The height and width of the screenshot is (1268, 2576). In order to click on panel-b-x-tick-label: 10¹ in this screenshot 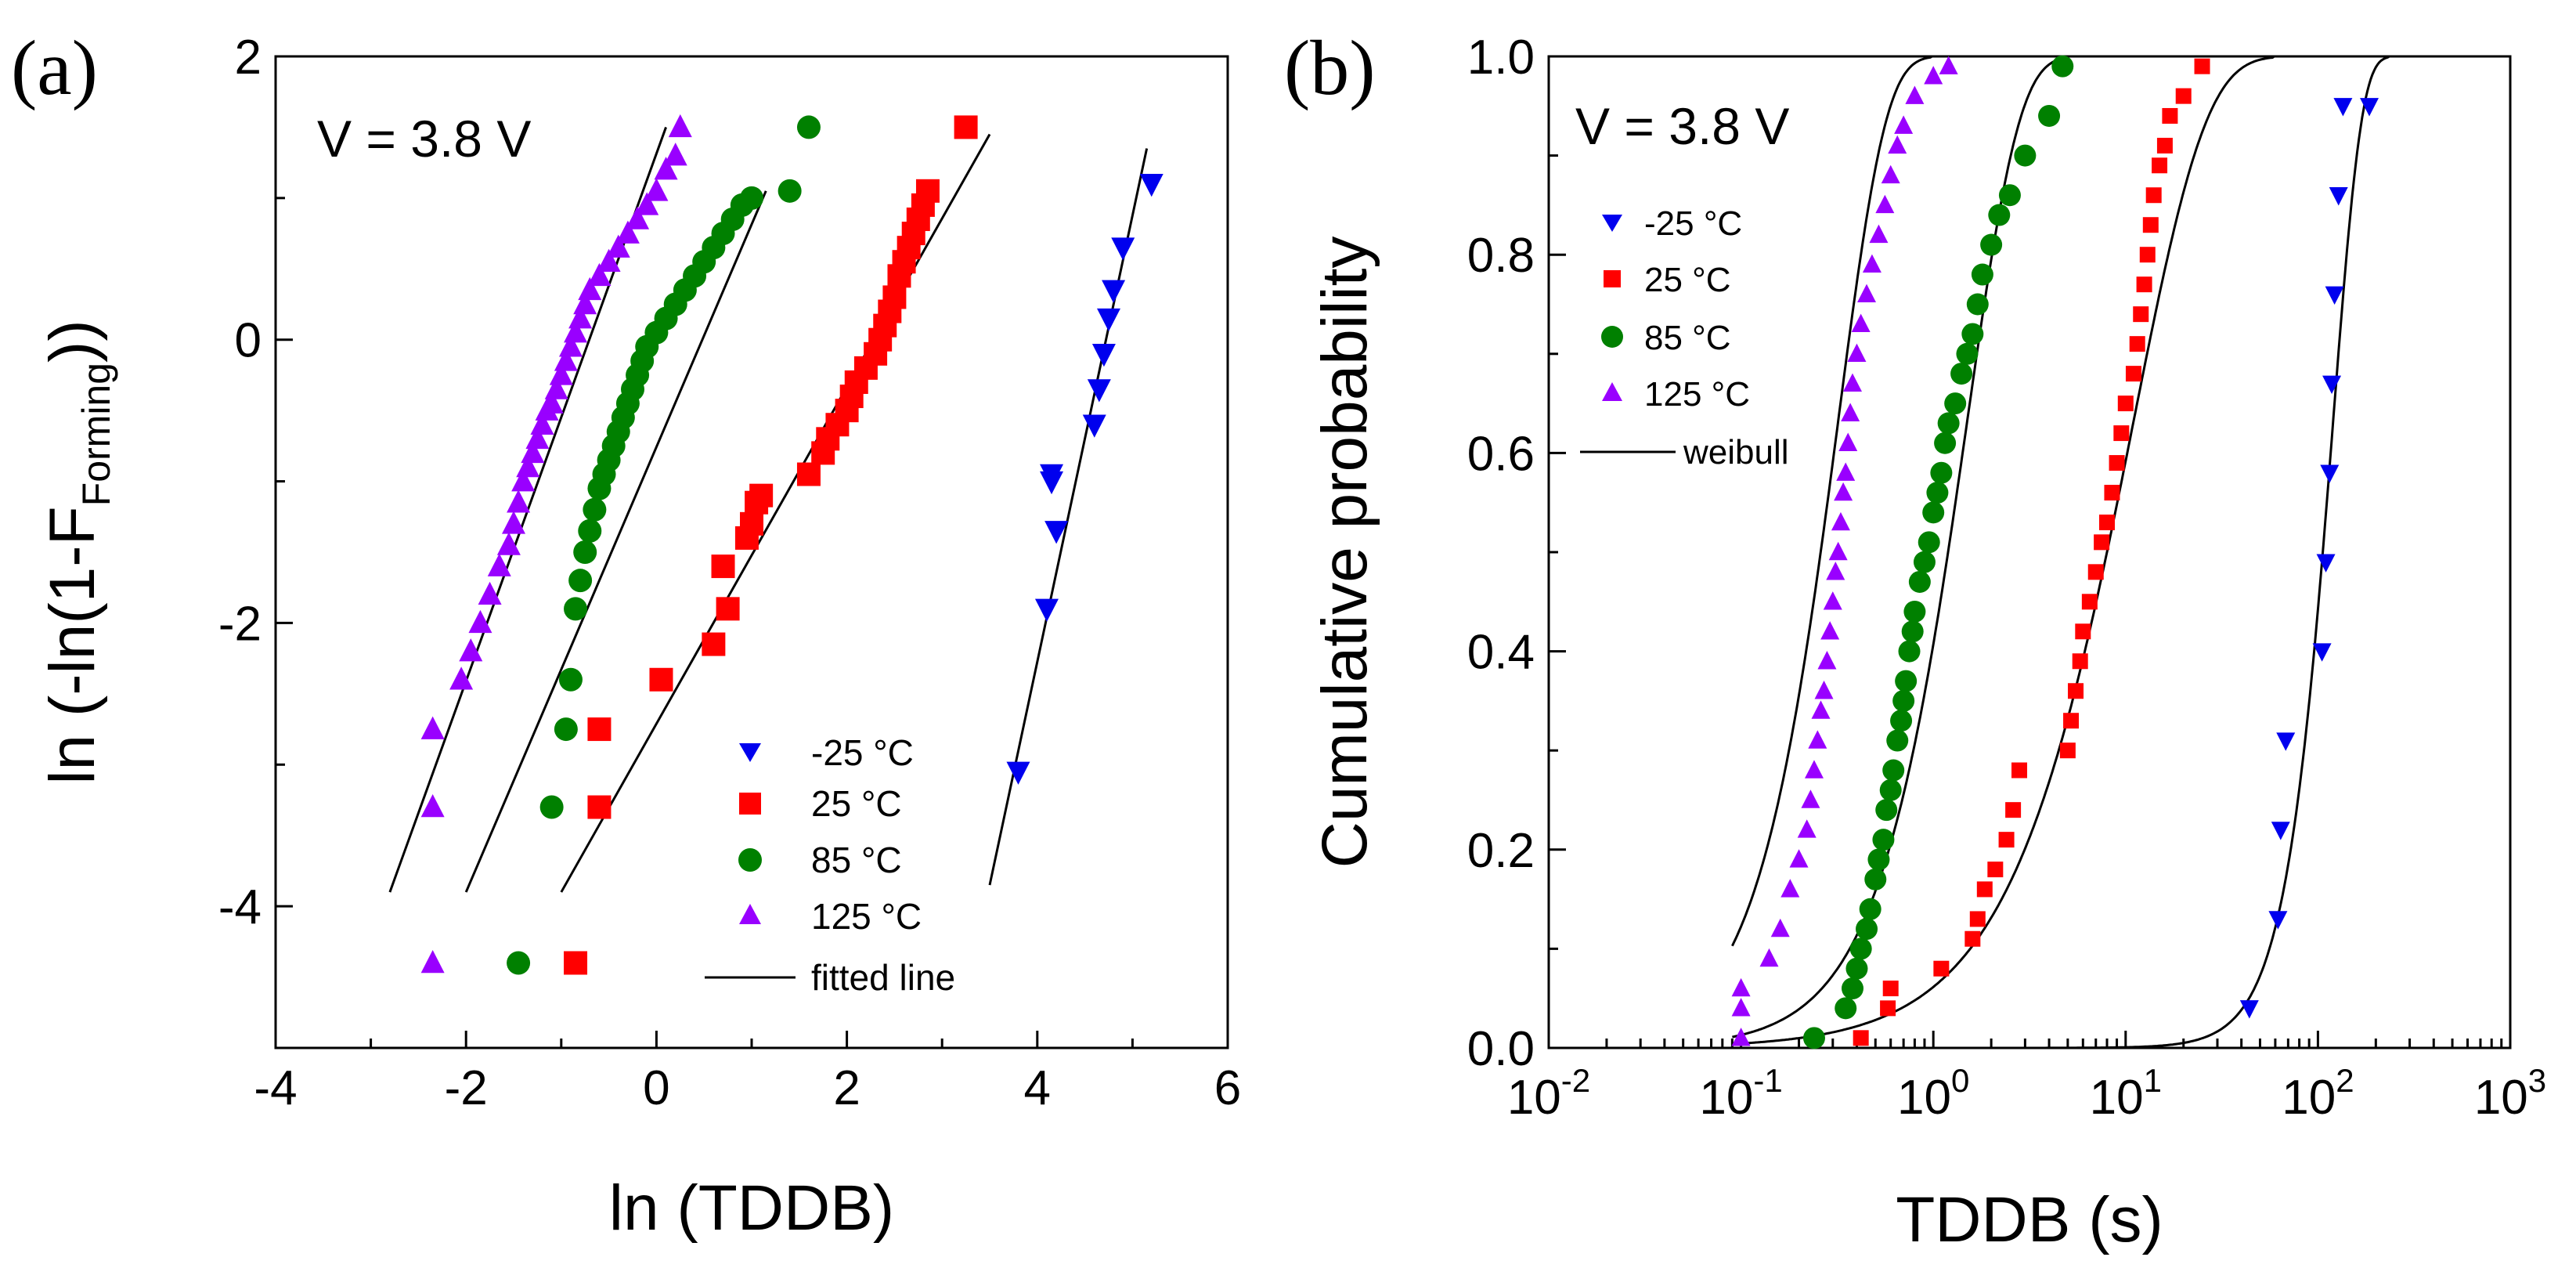, I will do `click(2126, 1093)`.